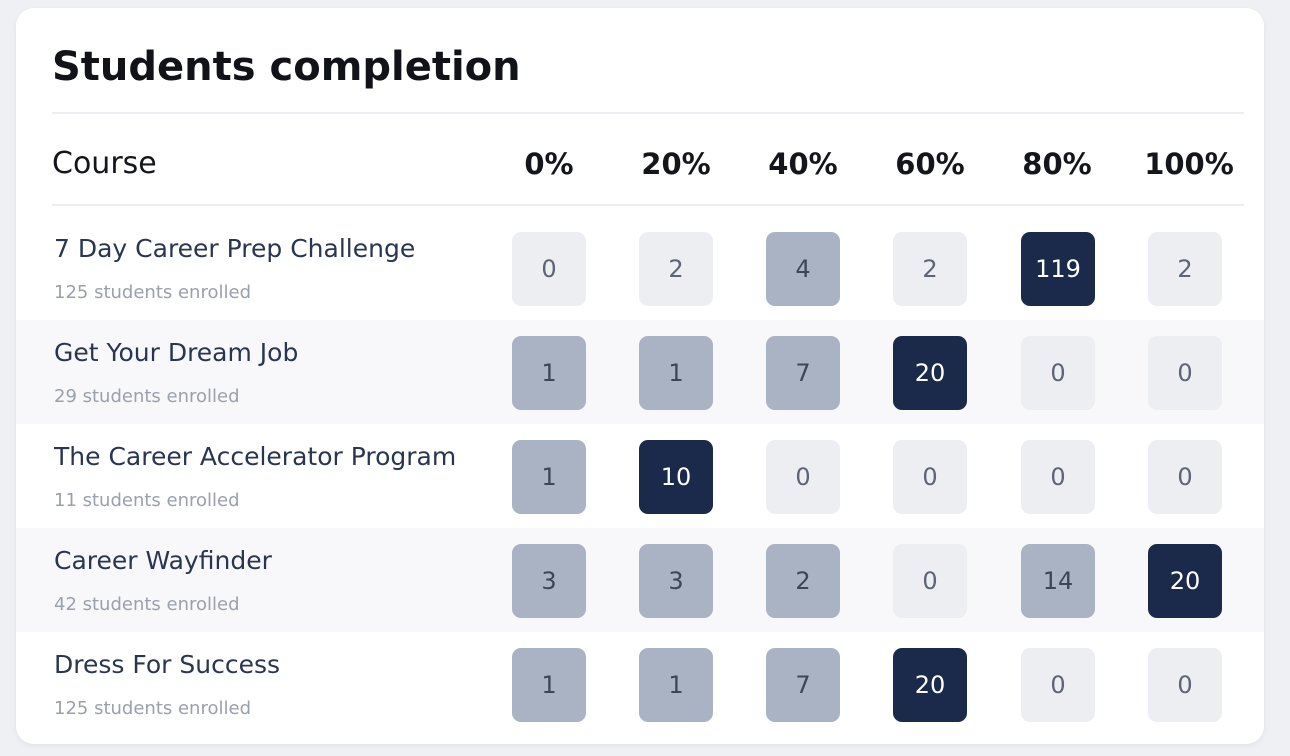 This screenshot has height=756, width=1290. I want to click on course-column-header: Course, so click(104, 163).